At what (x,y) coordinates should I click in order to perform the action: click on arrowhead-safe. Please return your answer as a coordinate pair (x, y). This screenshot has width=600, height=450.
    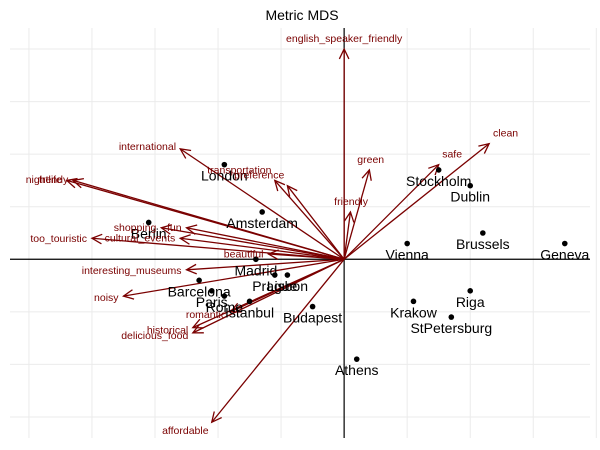
    Looking at the image, I should click on (434, 169).